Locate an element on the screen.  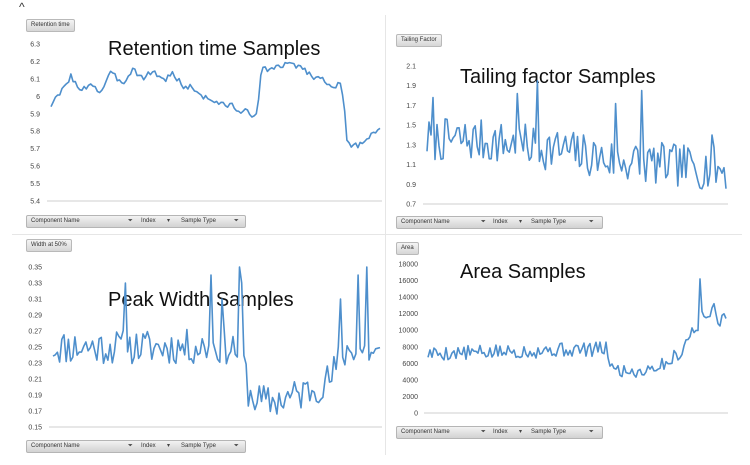
y-tick-label: 8000 is located at coordinates (410, 347).